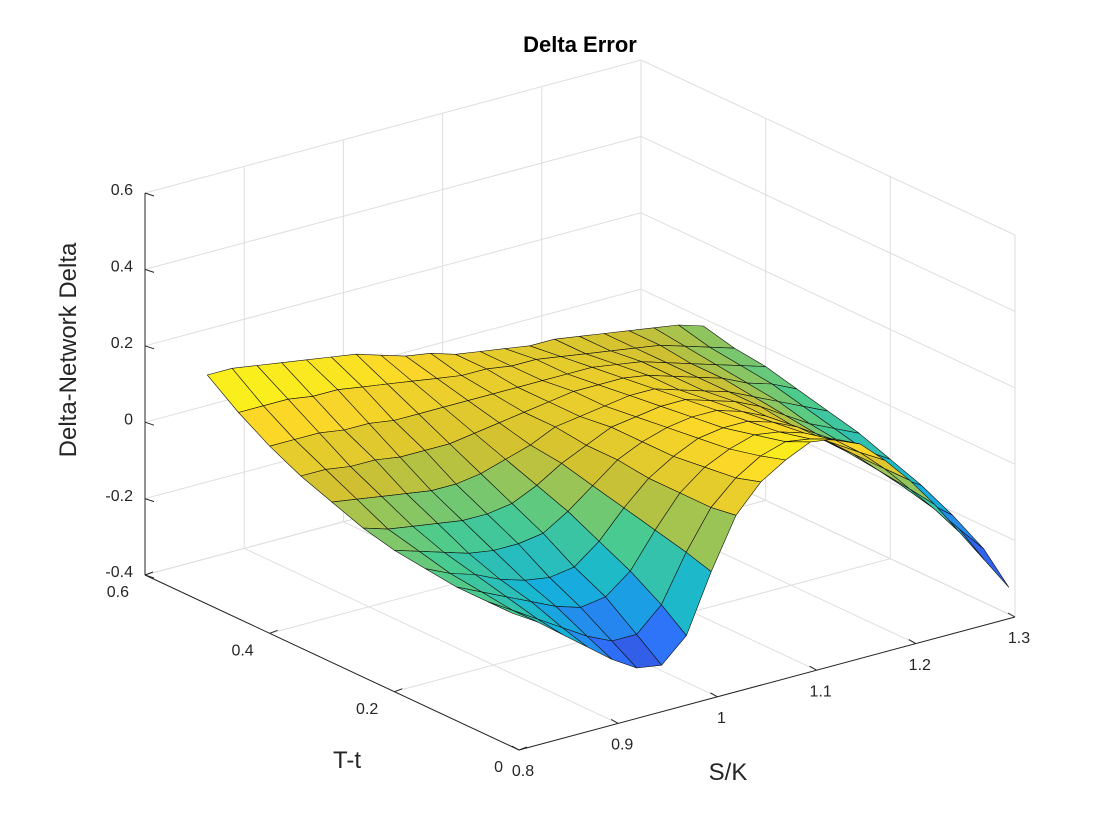  Describe the element at coordinates (820, 691) in the screenshot. I see `x-tick-label: 1.1` at that location.